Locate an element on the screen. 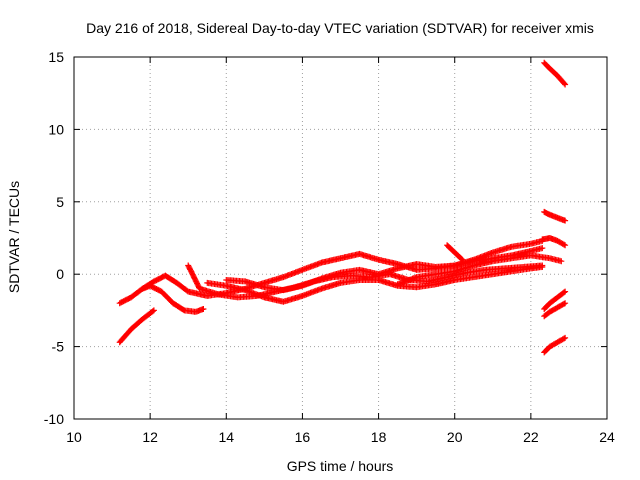 This screenshot has width=640, height=480. x-tick-label: 22 is located at coordinates (531, 437).